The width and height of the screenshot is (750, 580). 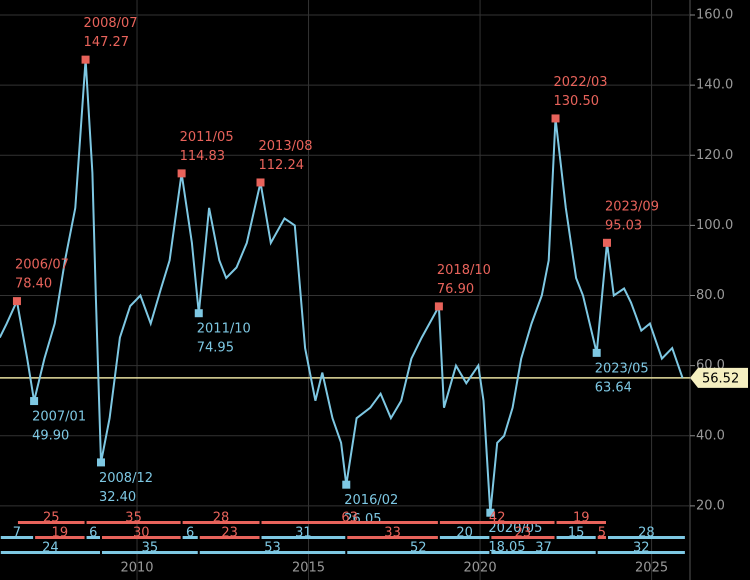 What do you see at coordinates (581, 82) in the screenshot?
I see `annotation-date: 2022/03` at bounding box center [581, 82].